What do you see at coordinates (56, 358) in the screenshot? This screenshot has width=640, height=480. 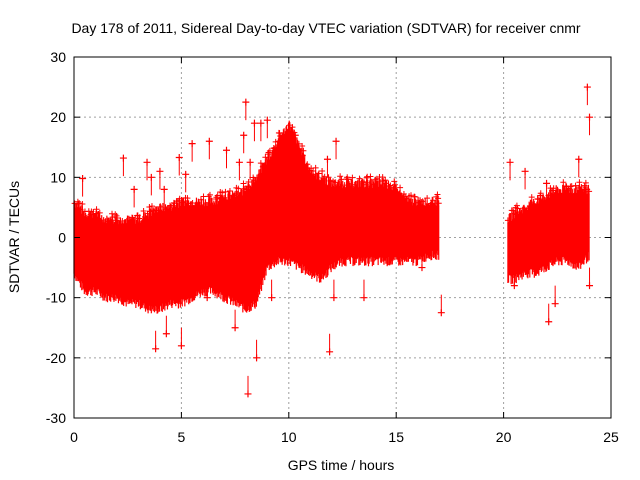 I see `y-tick-label: -20` at bounding box center [56, 358].